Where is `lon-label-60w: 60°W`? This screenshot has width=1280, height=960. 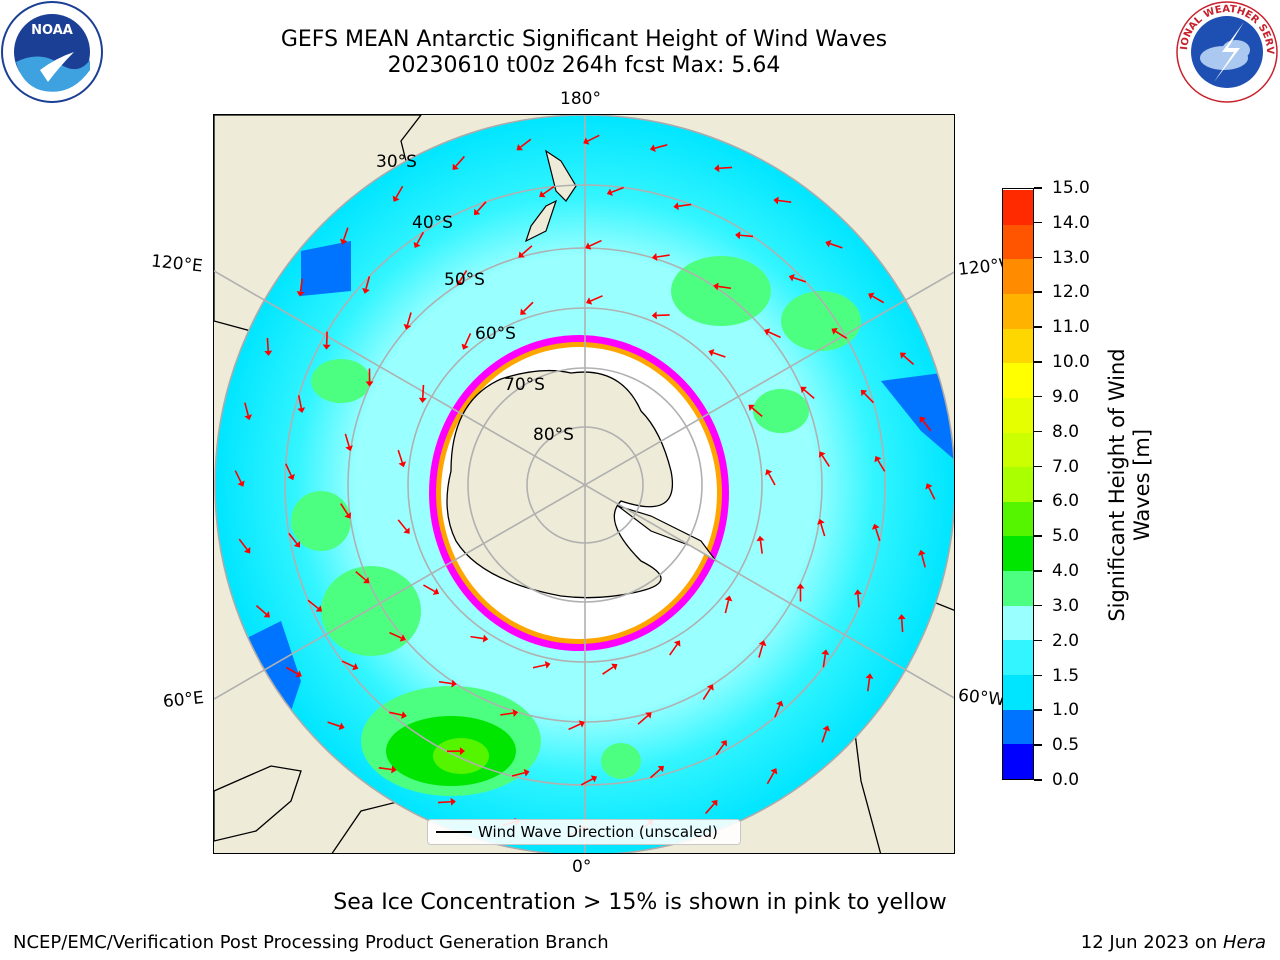
lon-label-60w: 60°W is located at coordinates (981, 698).